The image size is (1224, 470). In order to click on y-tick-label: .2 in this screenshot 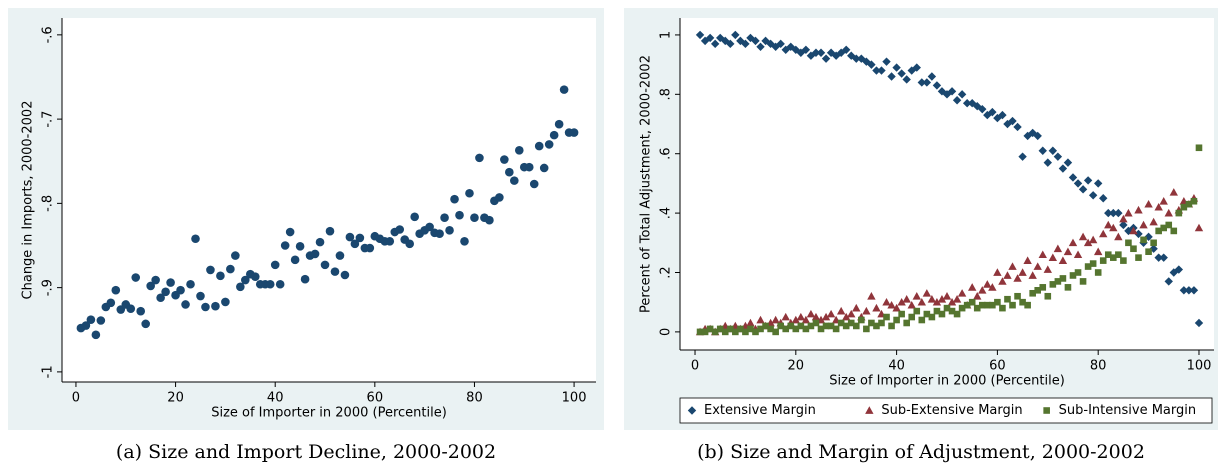, I will do `click(666, 272)`.